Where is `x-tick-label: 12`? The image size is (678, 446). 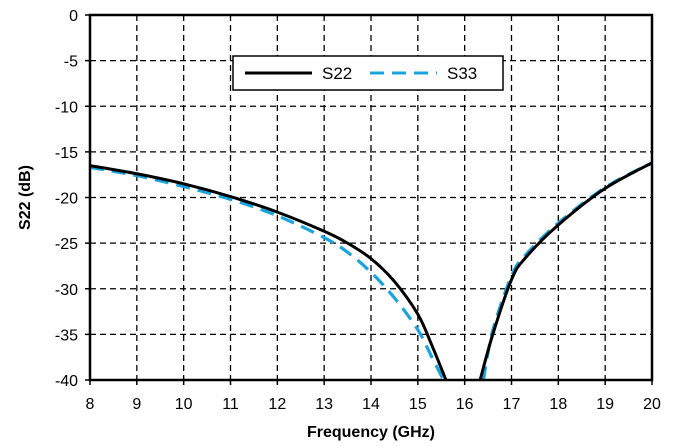 x-tick-label: 12 is located at coordinates (277, 404).